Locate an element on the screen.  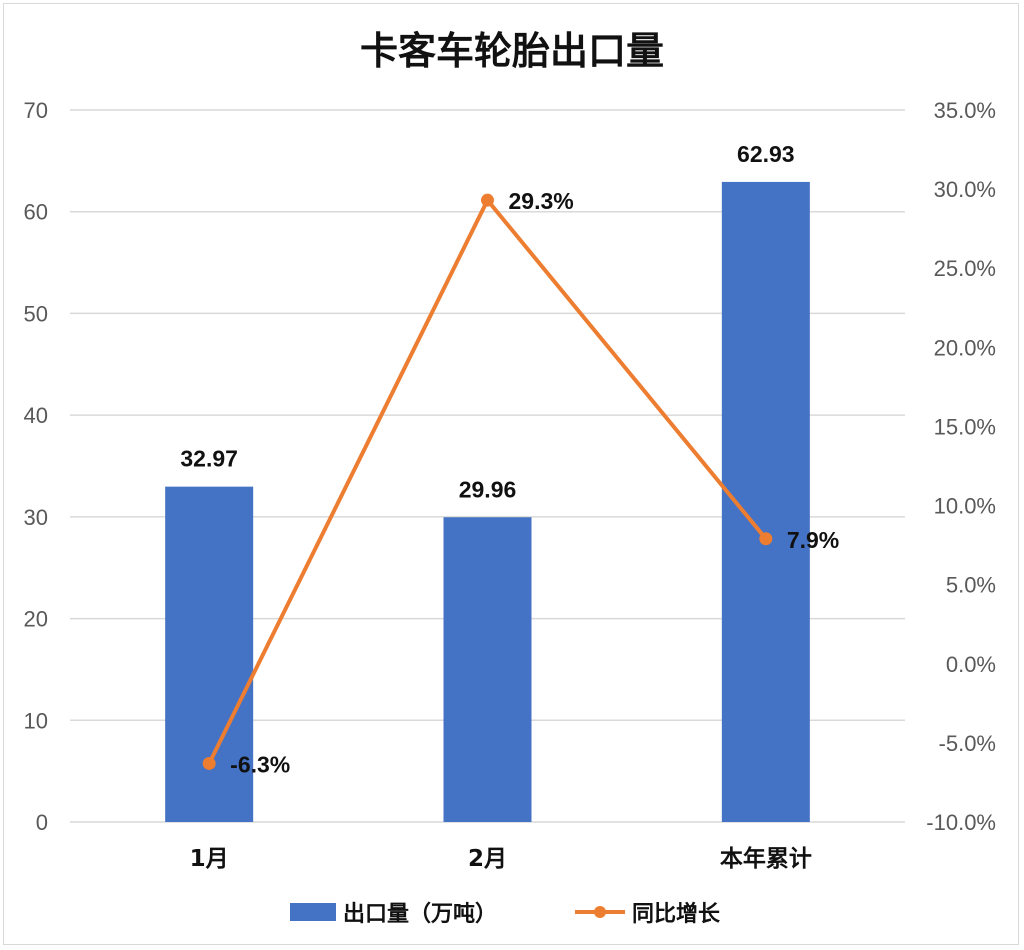
left-tick-label: 40 is located at coordinates (36, 415).